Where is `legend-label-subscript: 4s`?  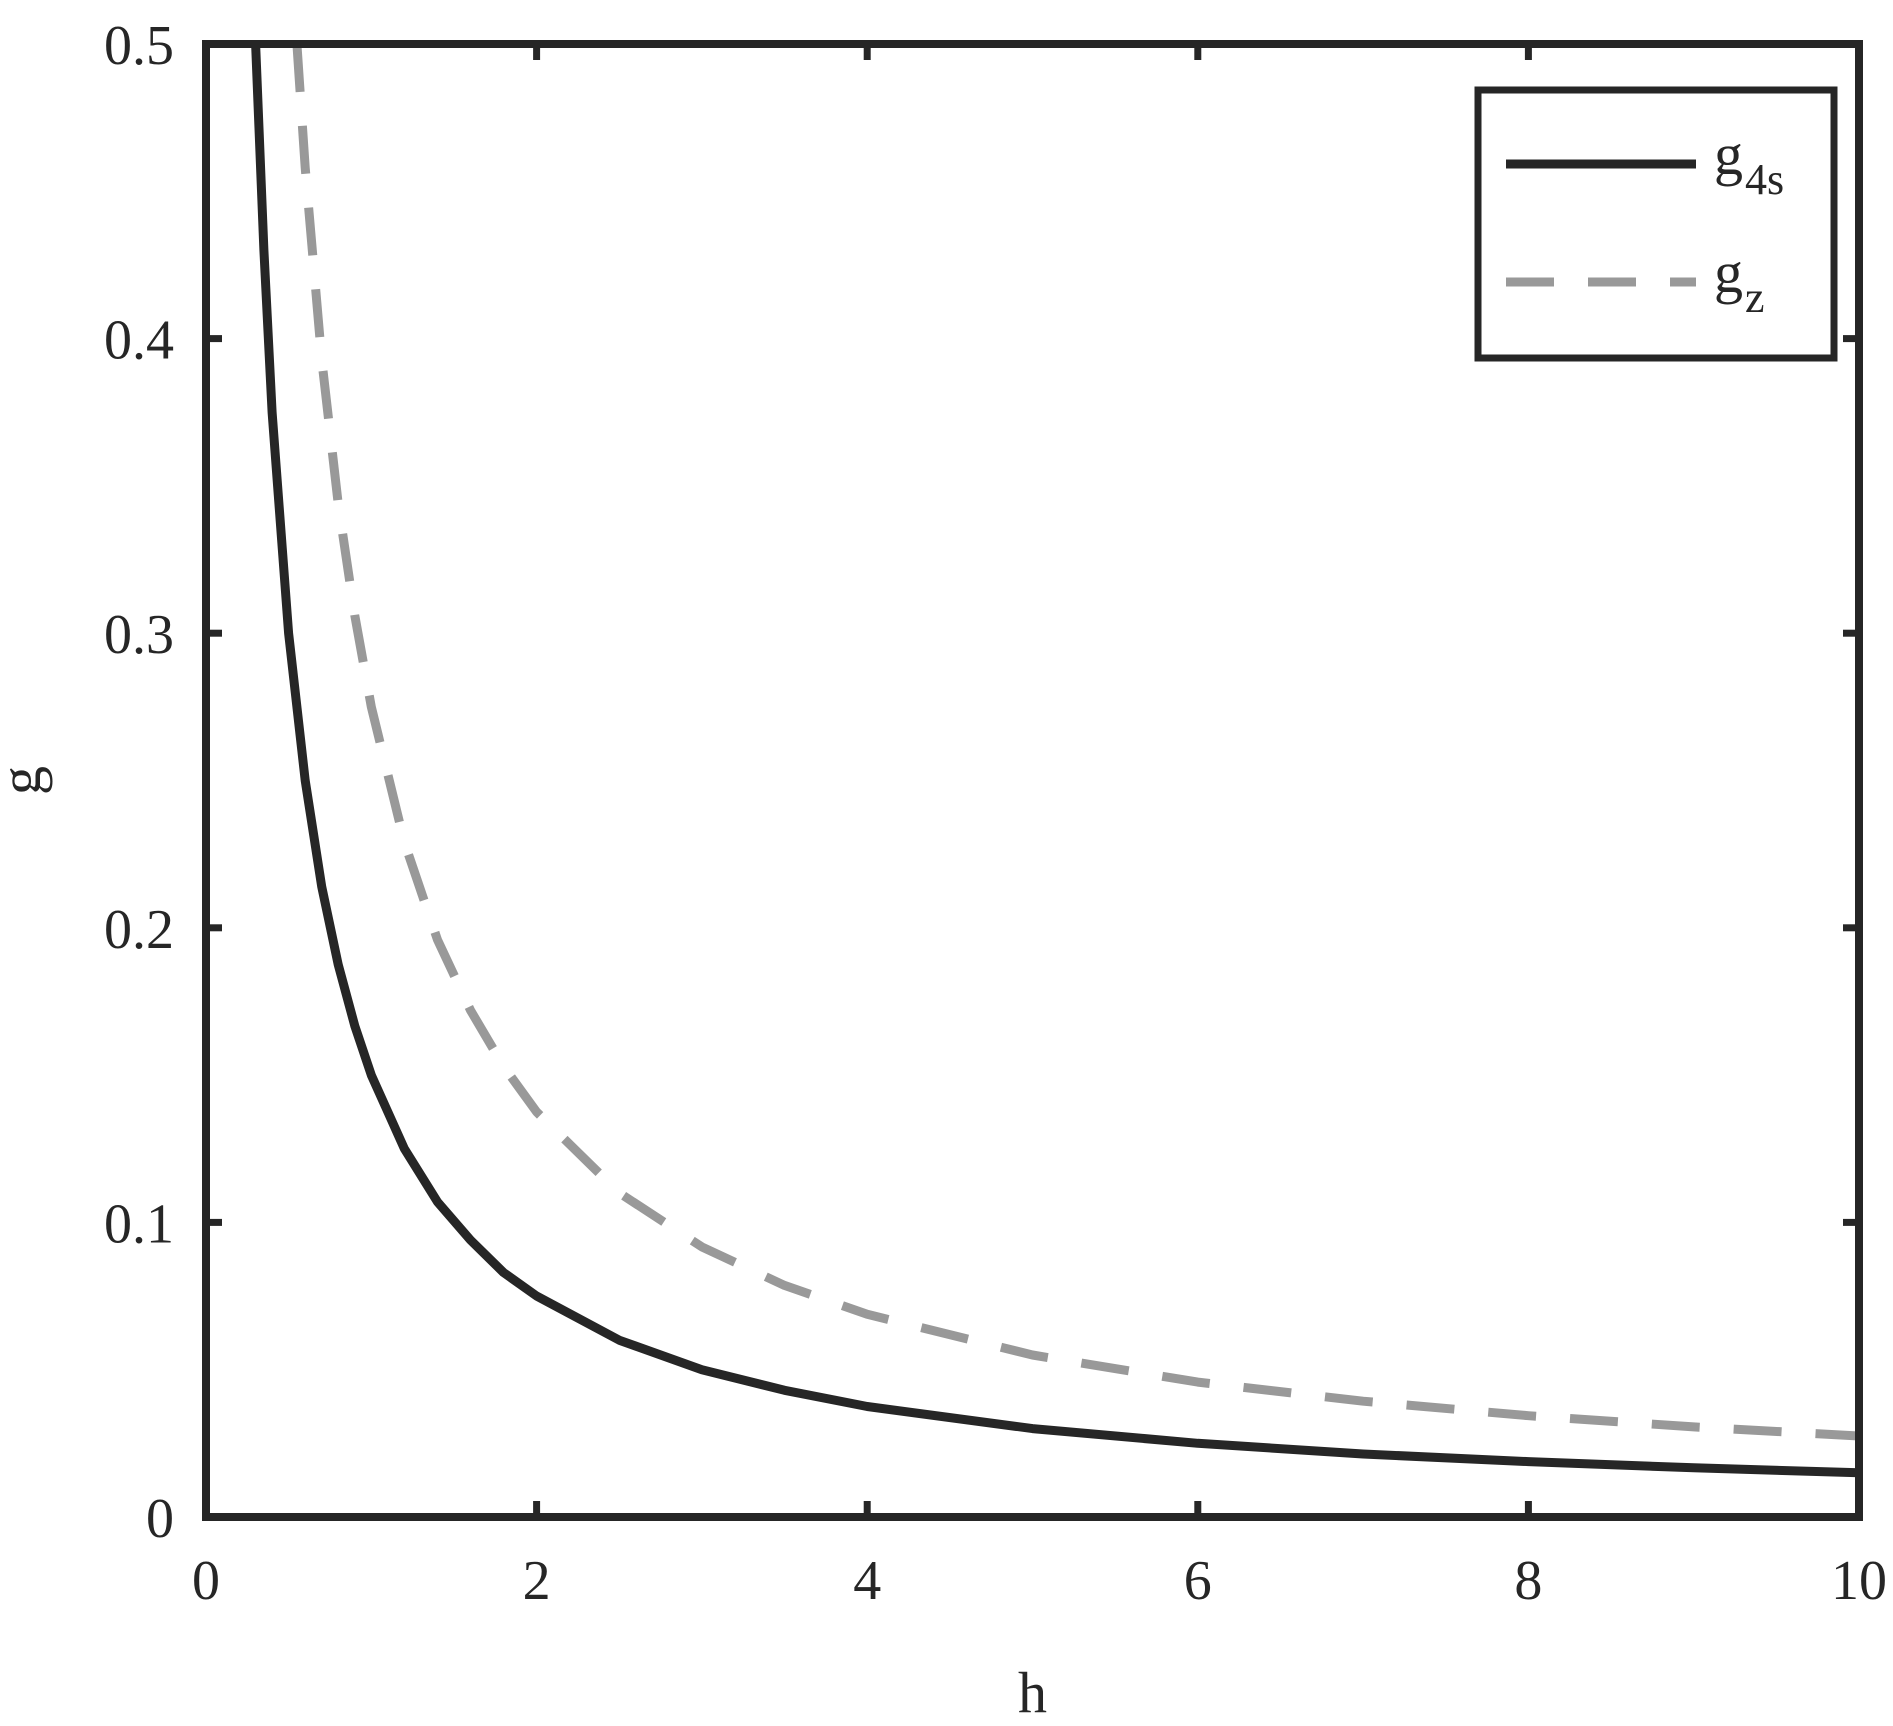
legend-label-subscript: 4s is located at coordinates (1764, 179).